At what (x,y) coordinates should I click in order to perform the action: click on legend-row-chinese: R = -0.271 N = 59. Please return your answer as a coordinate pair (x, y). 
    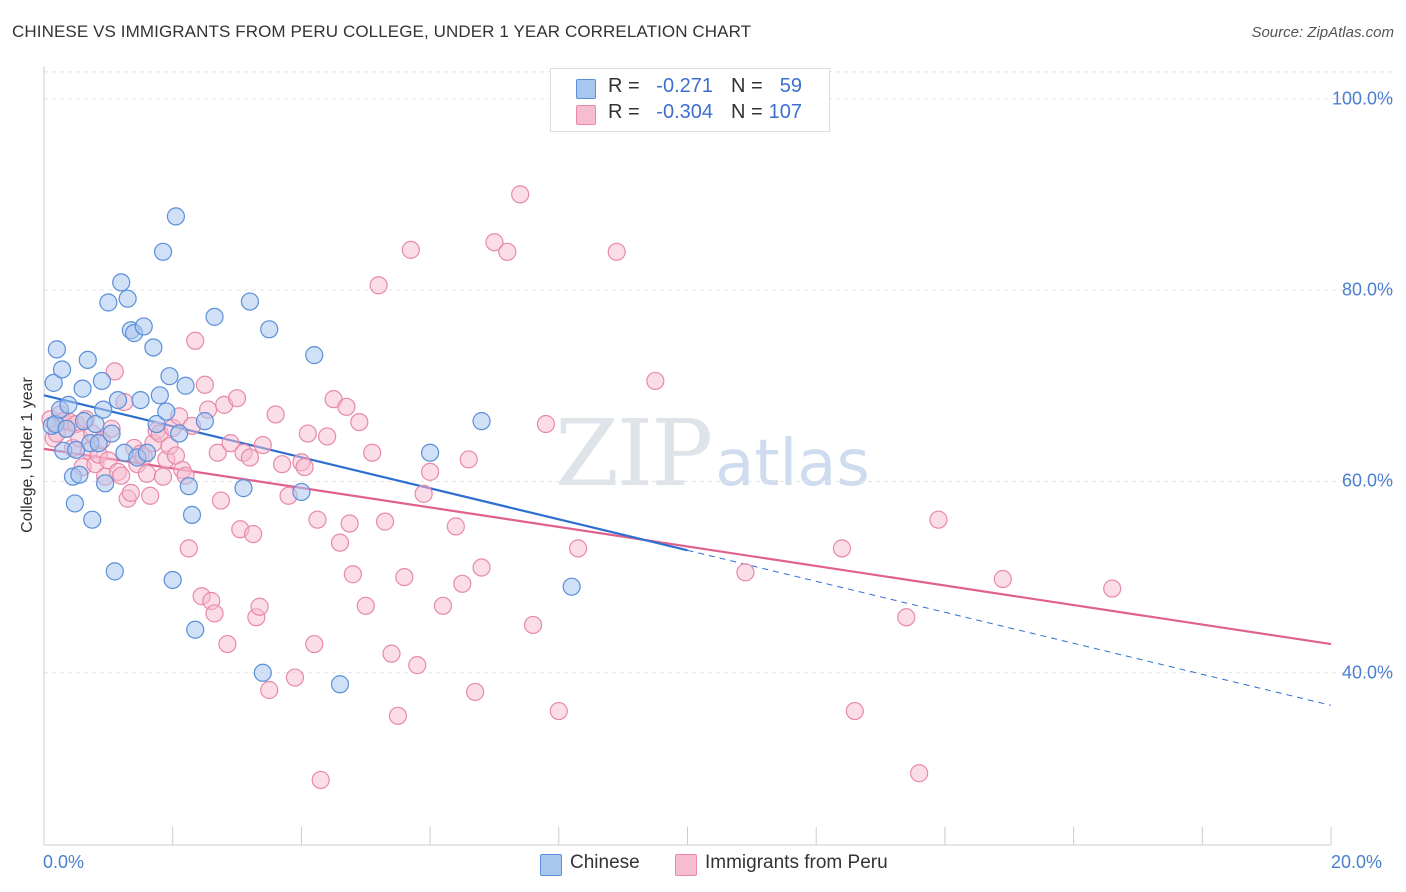
    Looking at the image, I should click on (690, 88).